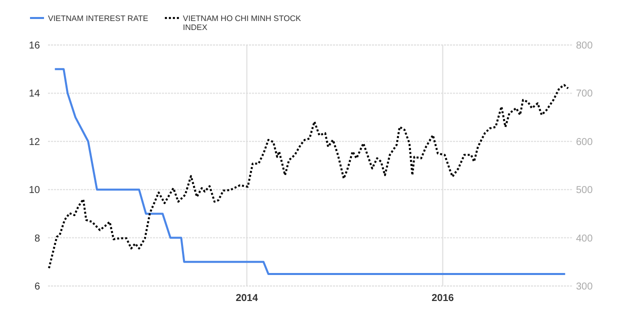 The width and height of the screenshot is (640, 335). Describe the element at coordinates (585, 94) in the screenshot. I see `y2-tick-label: 700` at that location.